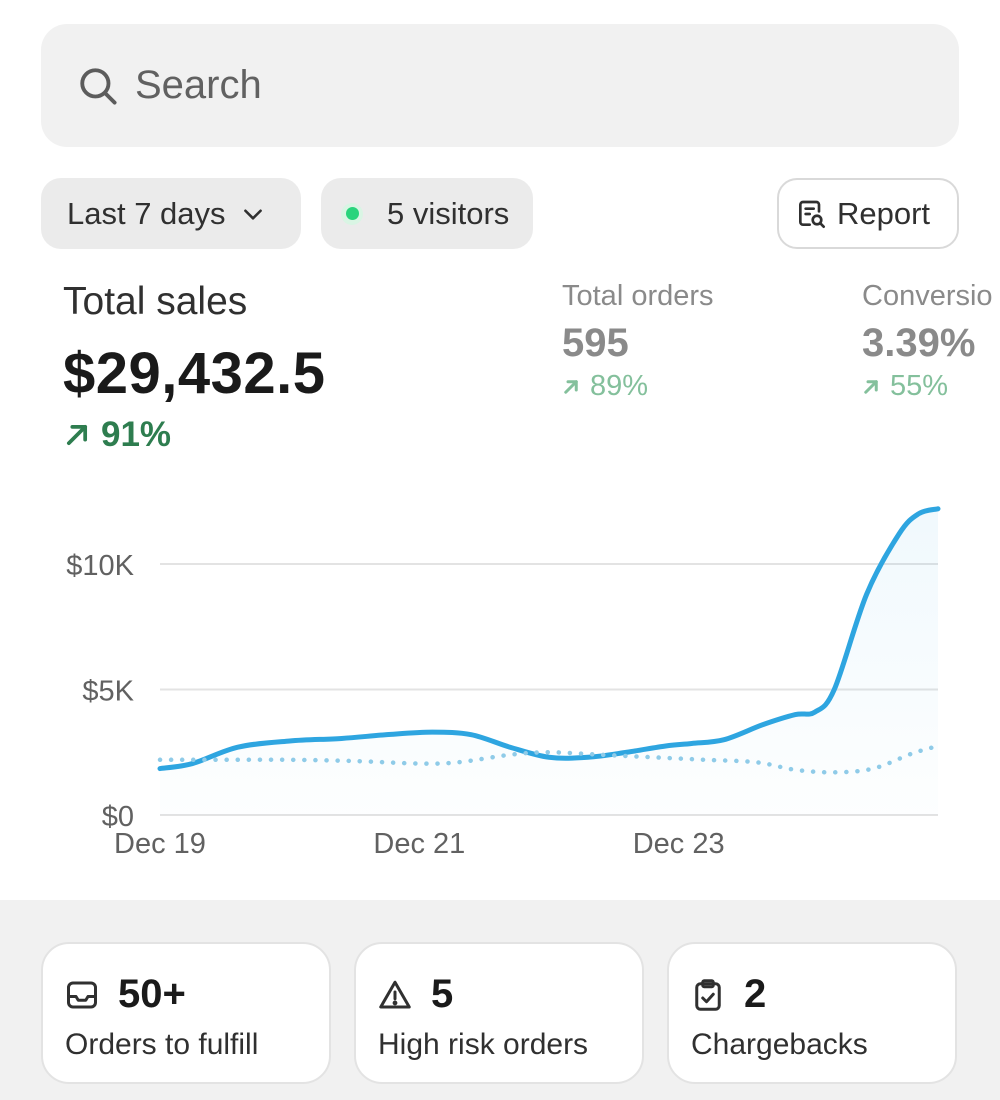 This screenshot has height=1100, width=1000. I want to click on total-sales-value: $29,432.5, so click(194, 373).